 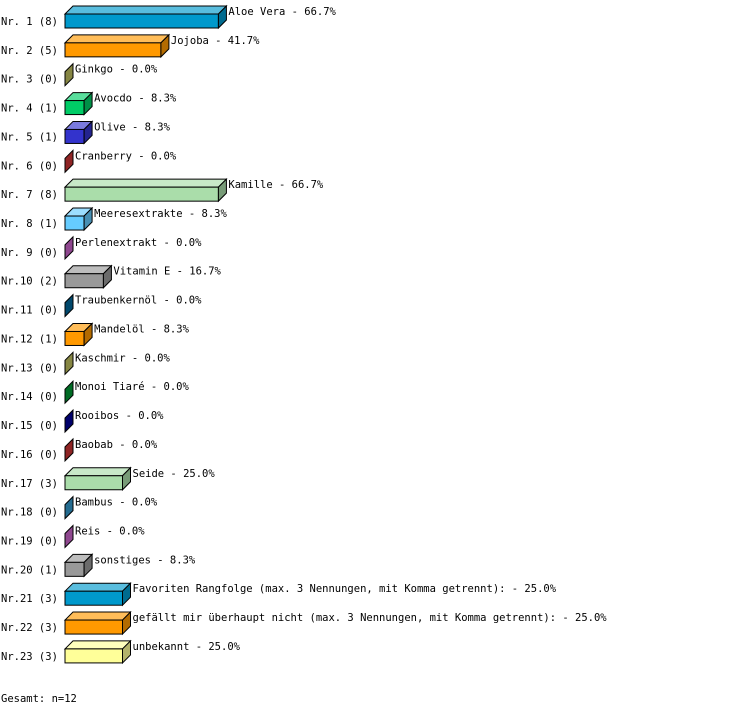 What do you see at coordinates (116, 445) in the screenshot?
I see `bar-value-label: Baobab - 0.0%` at bounding box center [116, 445].